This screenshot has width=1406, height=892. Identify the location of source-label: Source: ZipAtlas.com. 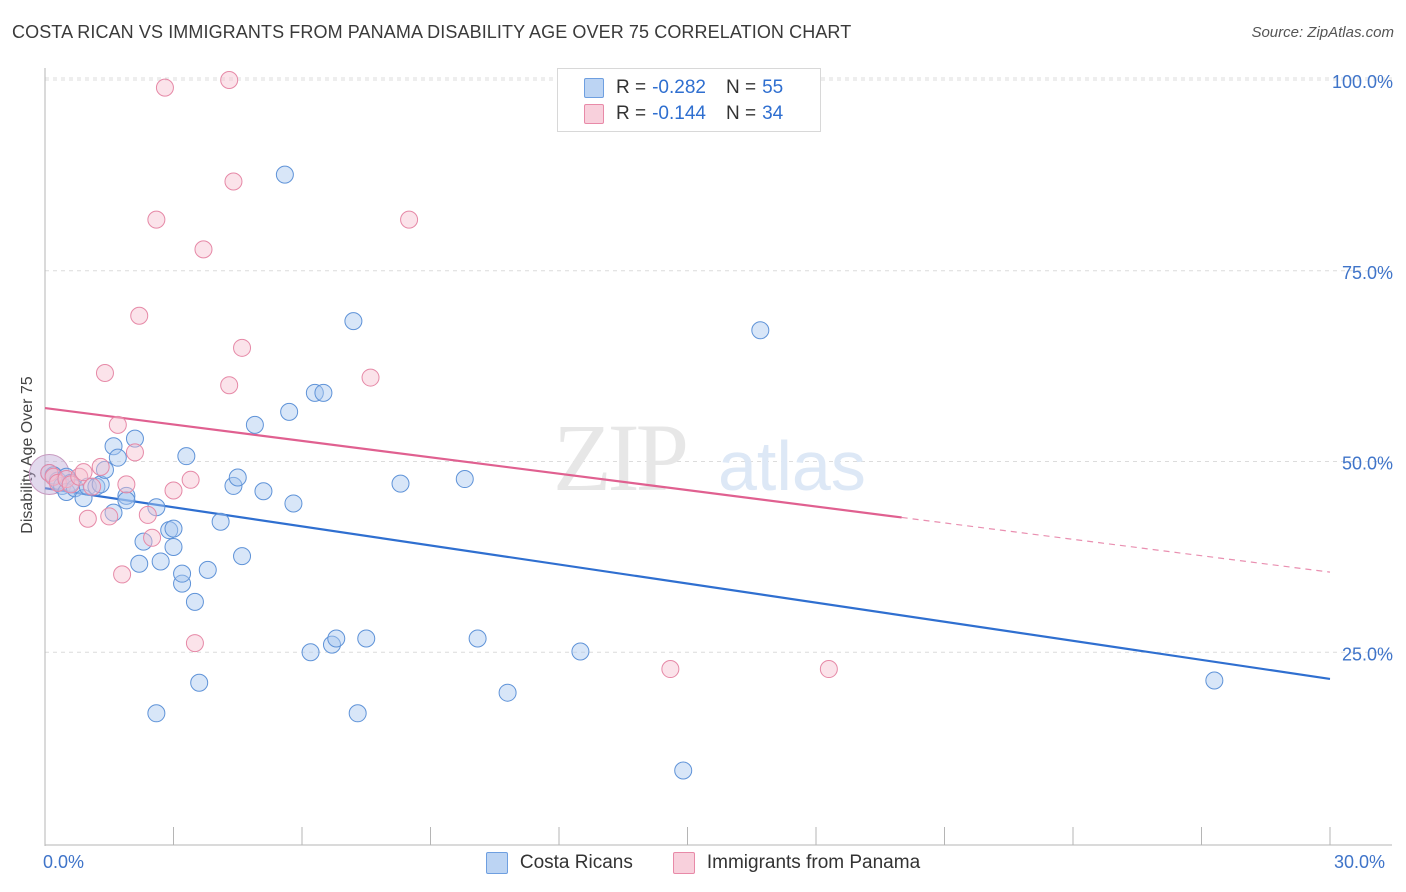
(1322, 32).